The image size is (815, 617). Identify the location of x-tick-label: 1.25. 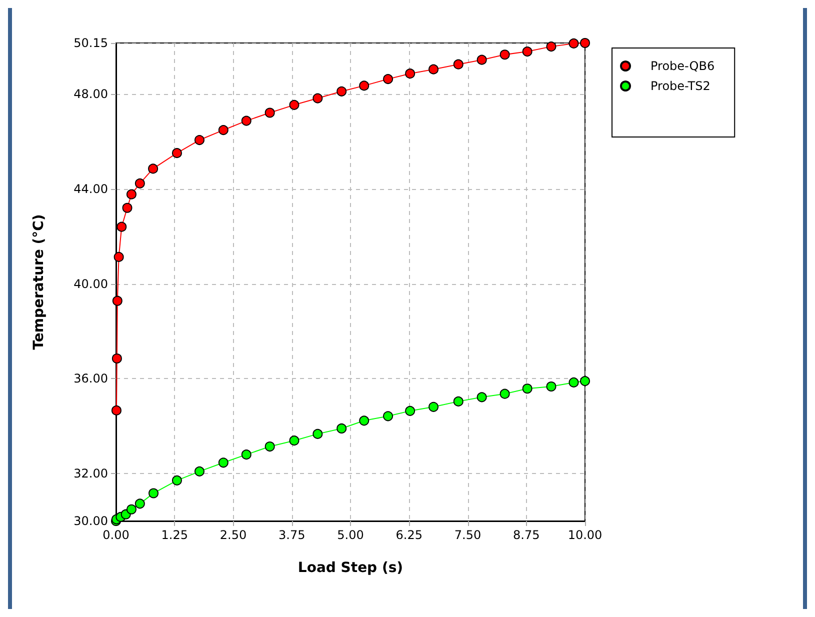
(174, 535).